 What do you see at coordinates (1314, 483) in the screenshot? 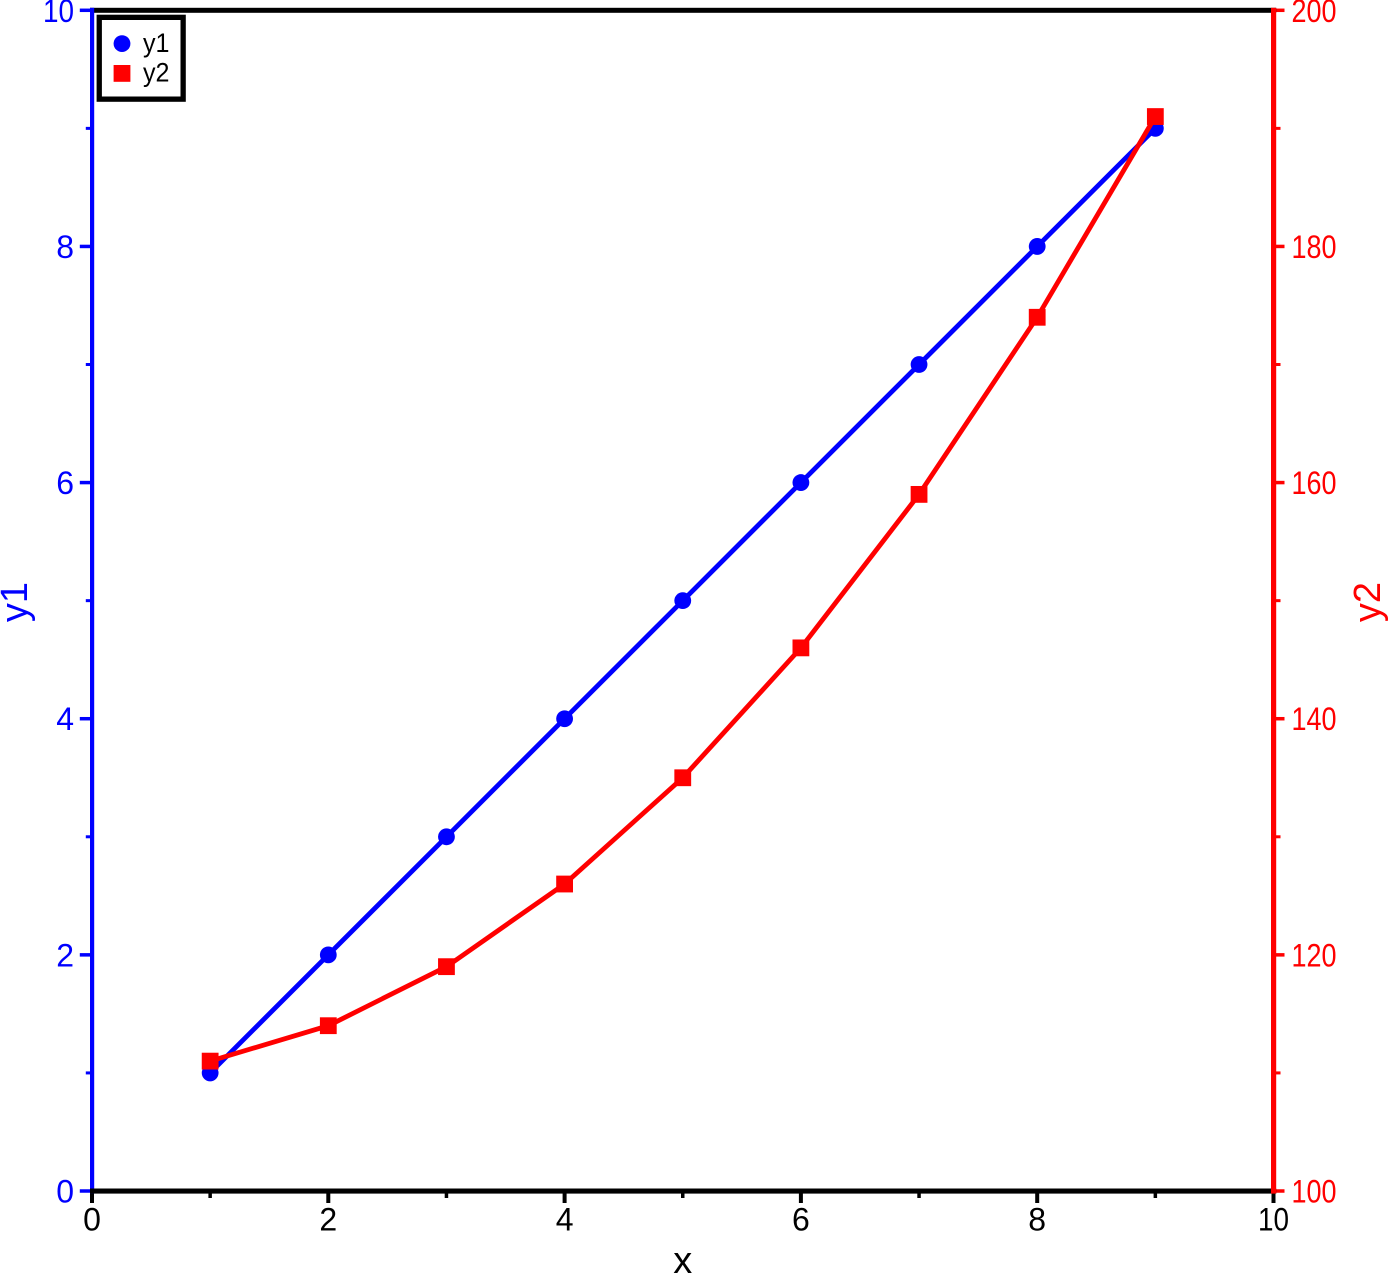
I see `svg-text: 160` at bounding box center [1314, 483].